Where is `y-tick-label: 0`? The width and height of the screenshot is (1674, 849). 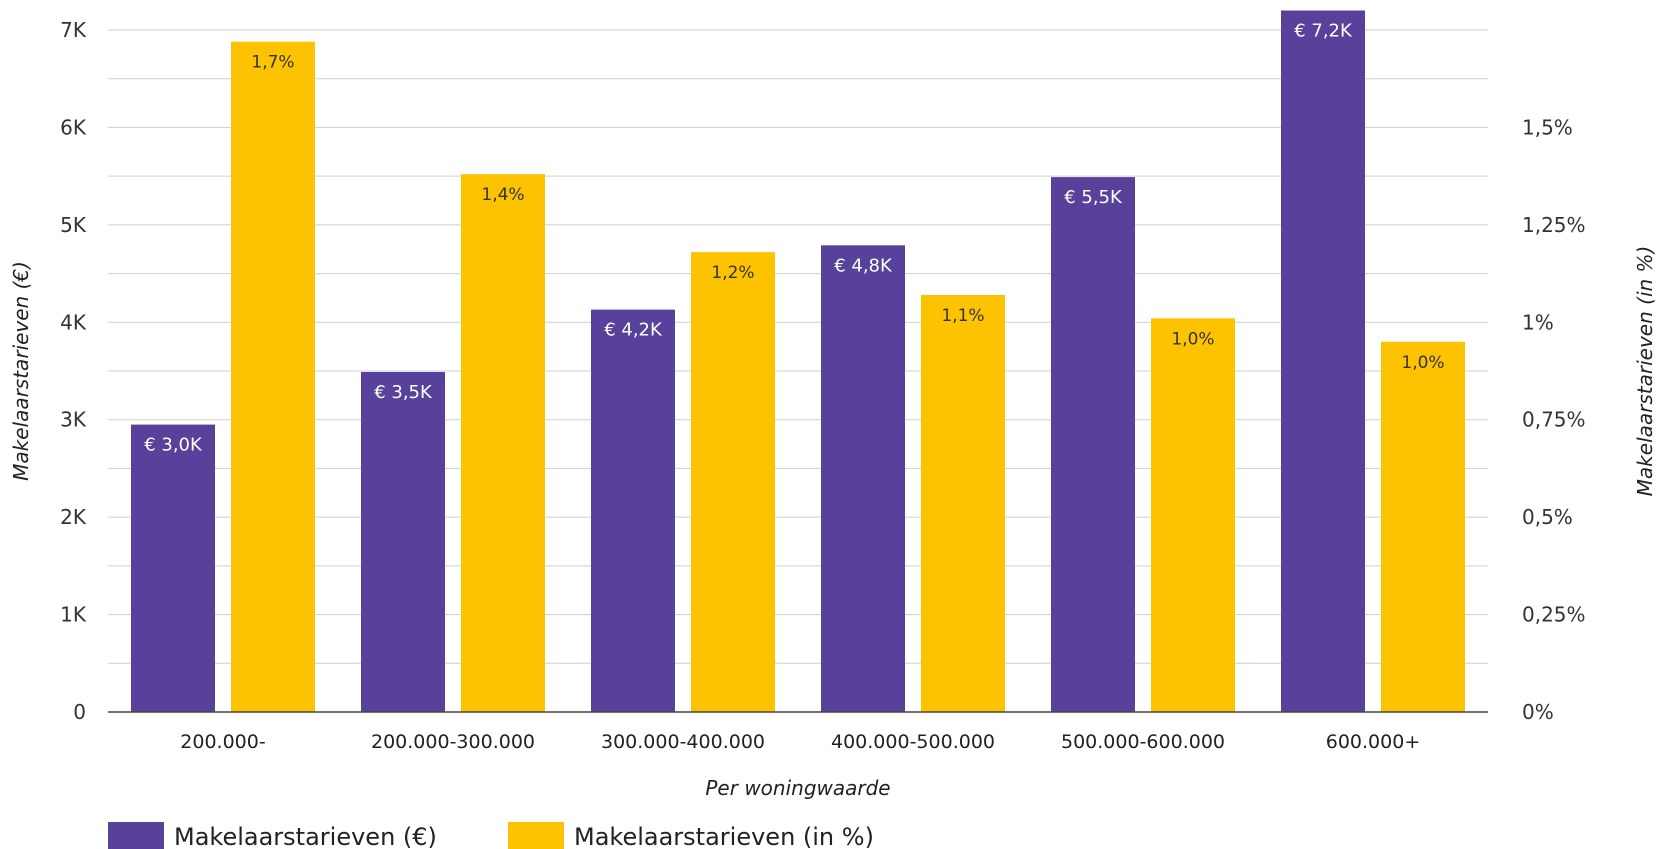 y-tick-label: 0 is located at coordinates (79, 712).